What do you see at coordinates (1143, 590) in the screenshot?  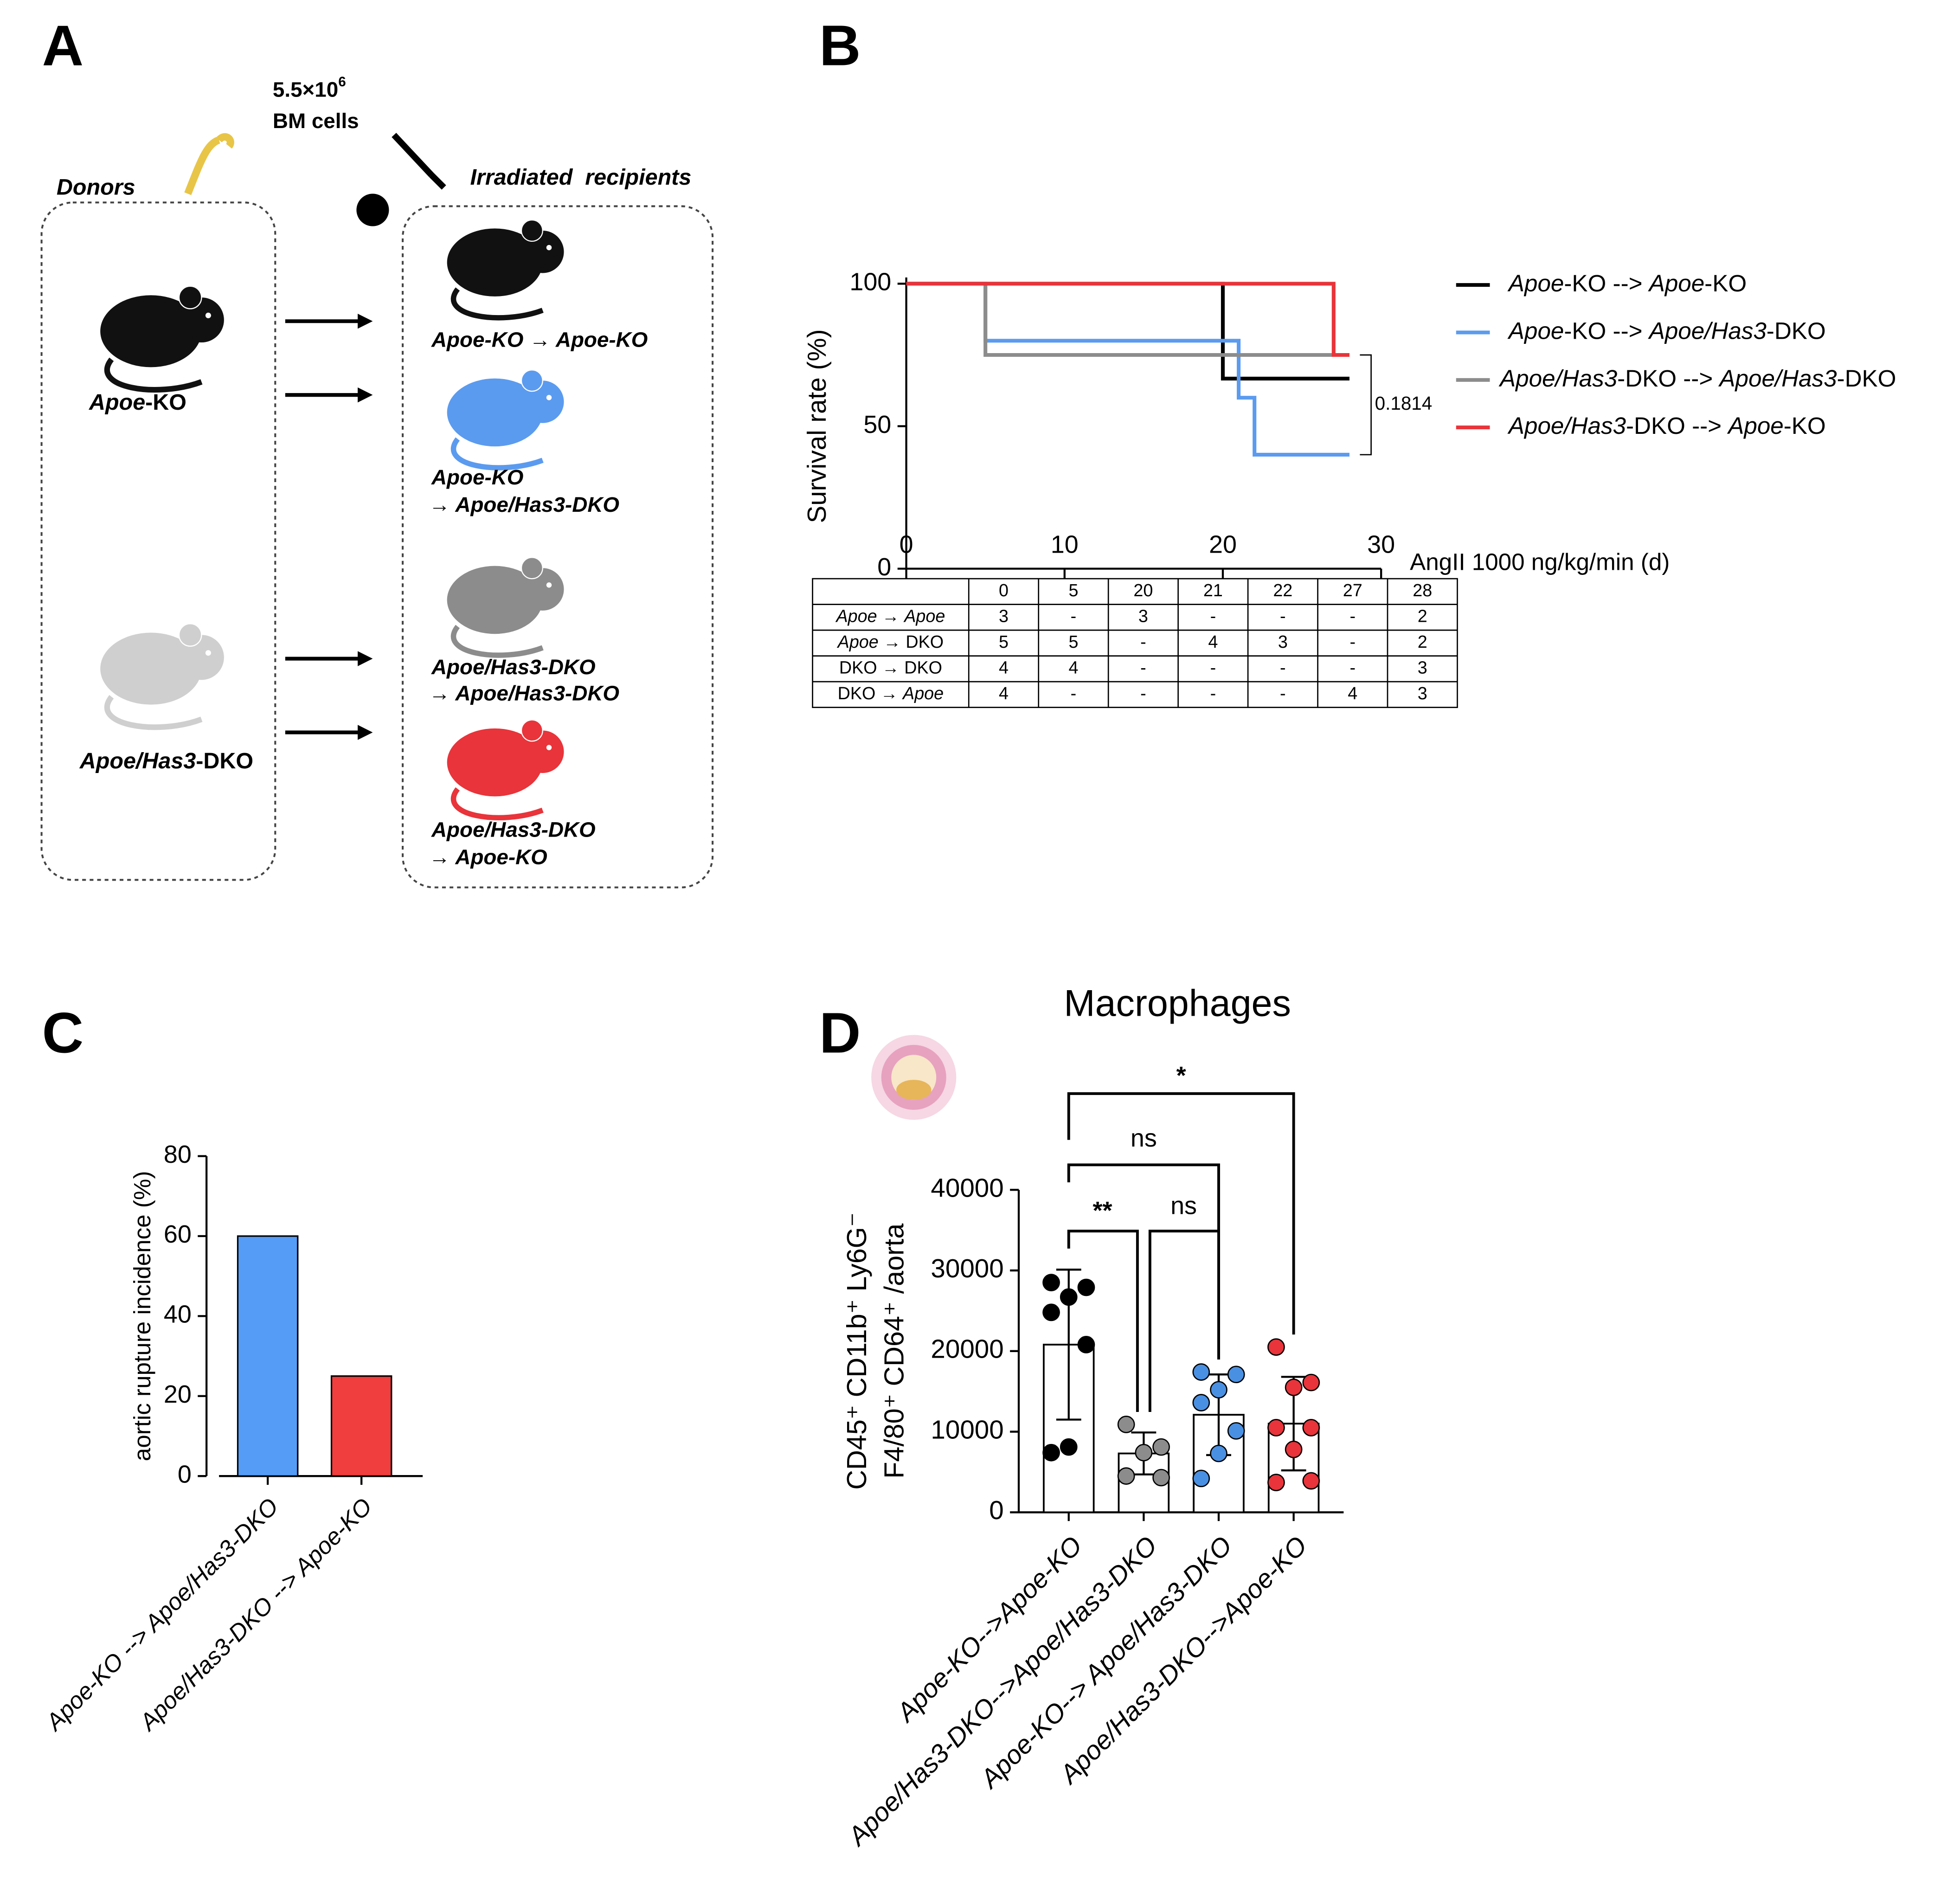 I see `table-header: 20` at bounding box center [1143, 590].